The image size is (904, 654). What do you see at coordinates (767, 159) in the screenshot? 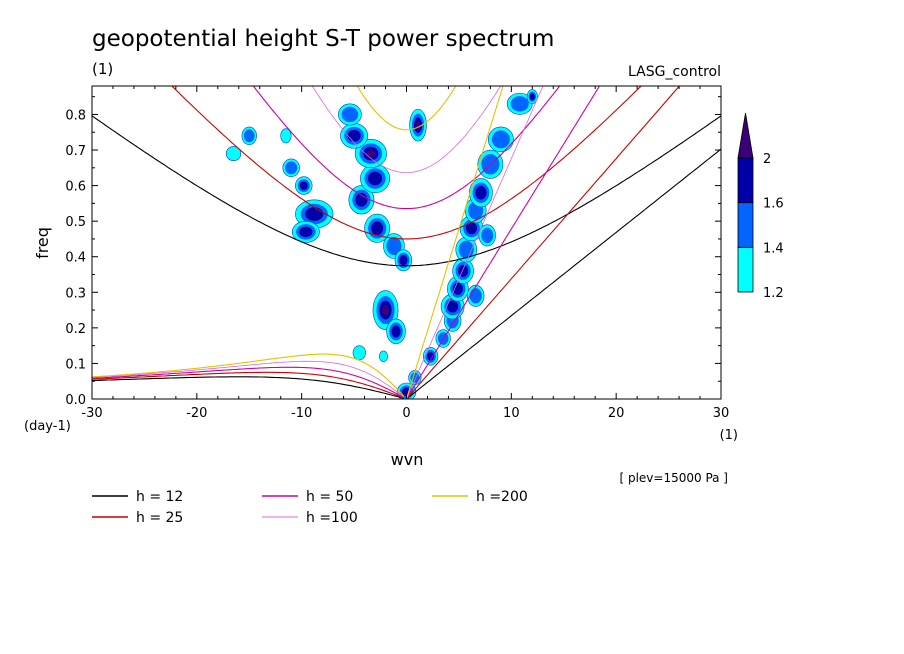
I see `colorbar-label: 2` at bounding box center [767, 159].